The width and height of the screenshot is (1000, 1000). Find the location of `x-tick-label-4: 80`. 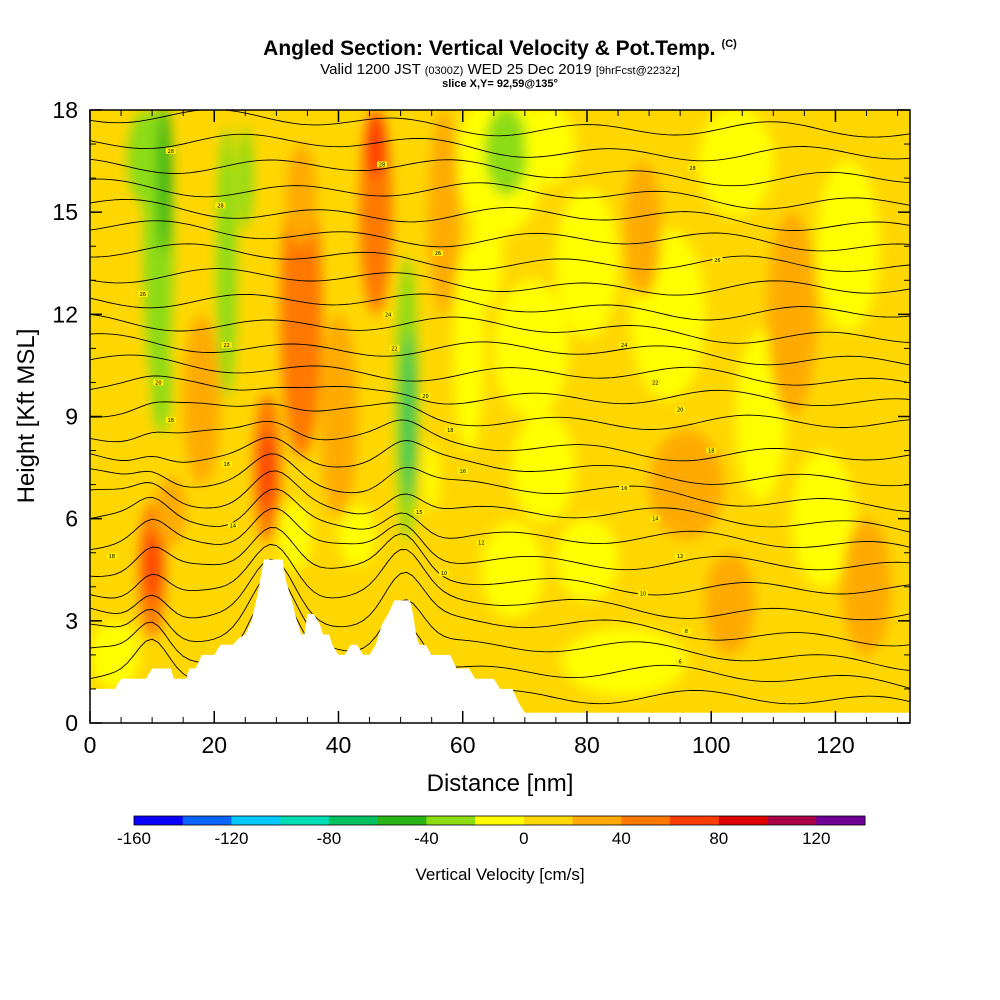

x-tick-label-4: 80 is located at coordinates (587, 745).